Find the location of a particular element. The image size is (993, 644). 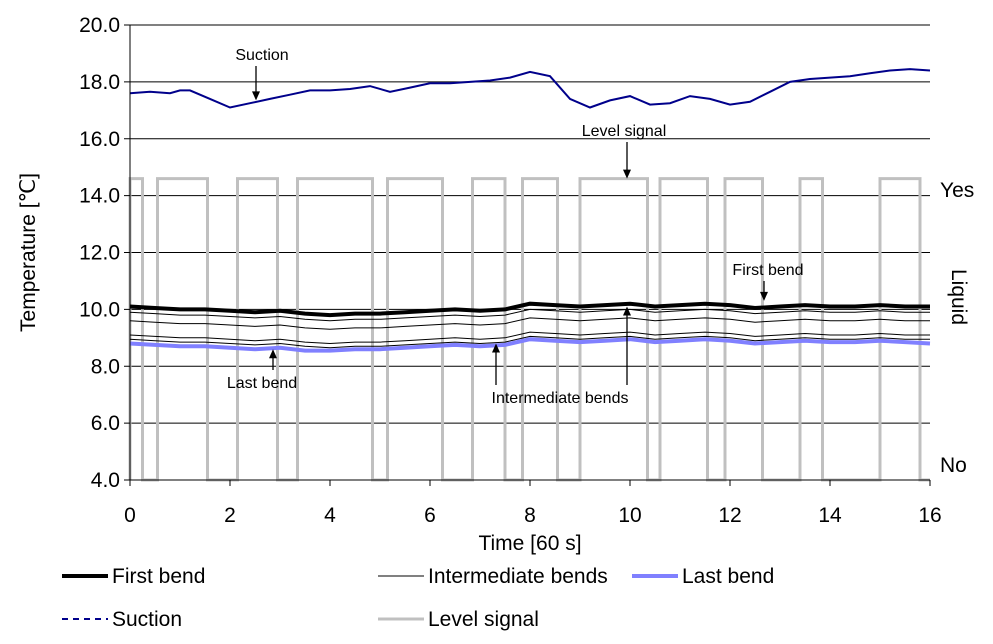

y-tick-label: 8.0 is located at coordinates (105, 366).